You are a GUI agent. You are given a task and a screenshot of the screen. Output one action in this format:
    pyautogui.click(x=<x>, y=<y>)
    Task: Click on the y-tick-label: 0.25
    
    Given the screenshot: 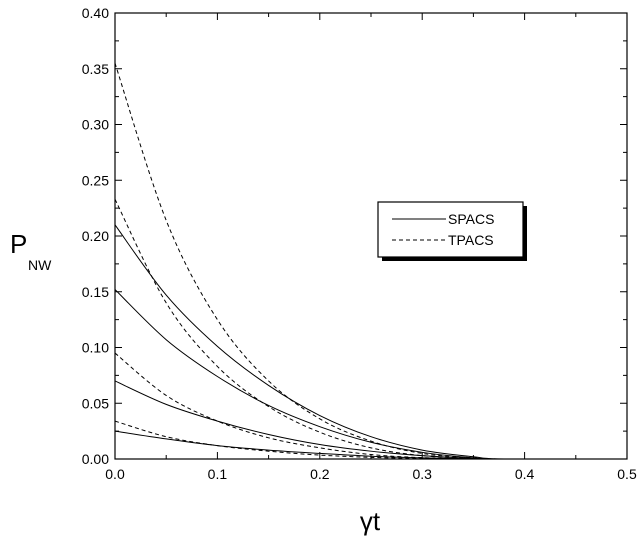 What is the action you would take?
    pyautogui.click(x=95, y=180)
    